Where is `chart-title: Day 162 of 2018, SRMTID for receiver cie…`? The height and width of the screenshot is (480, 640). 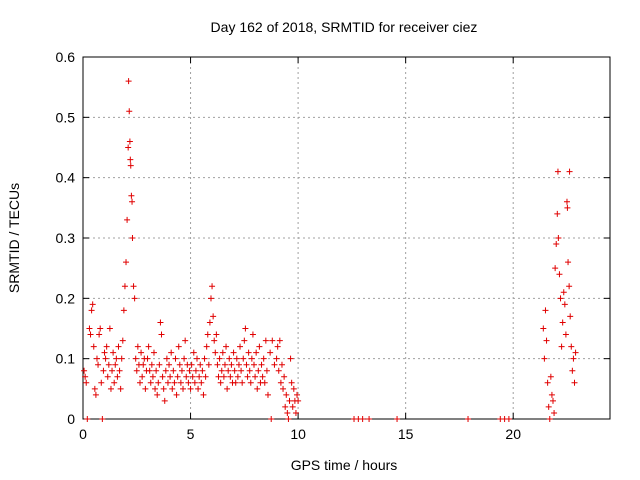
chart-title: Day 162 of 2018, SRMTID for receiver cie… is located at coordinates (344, 27).